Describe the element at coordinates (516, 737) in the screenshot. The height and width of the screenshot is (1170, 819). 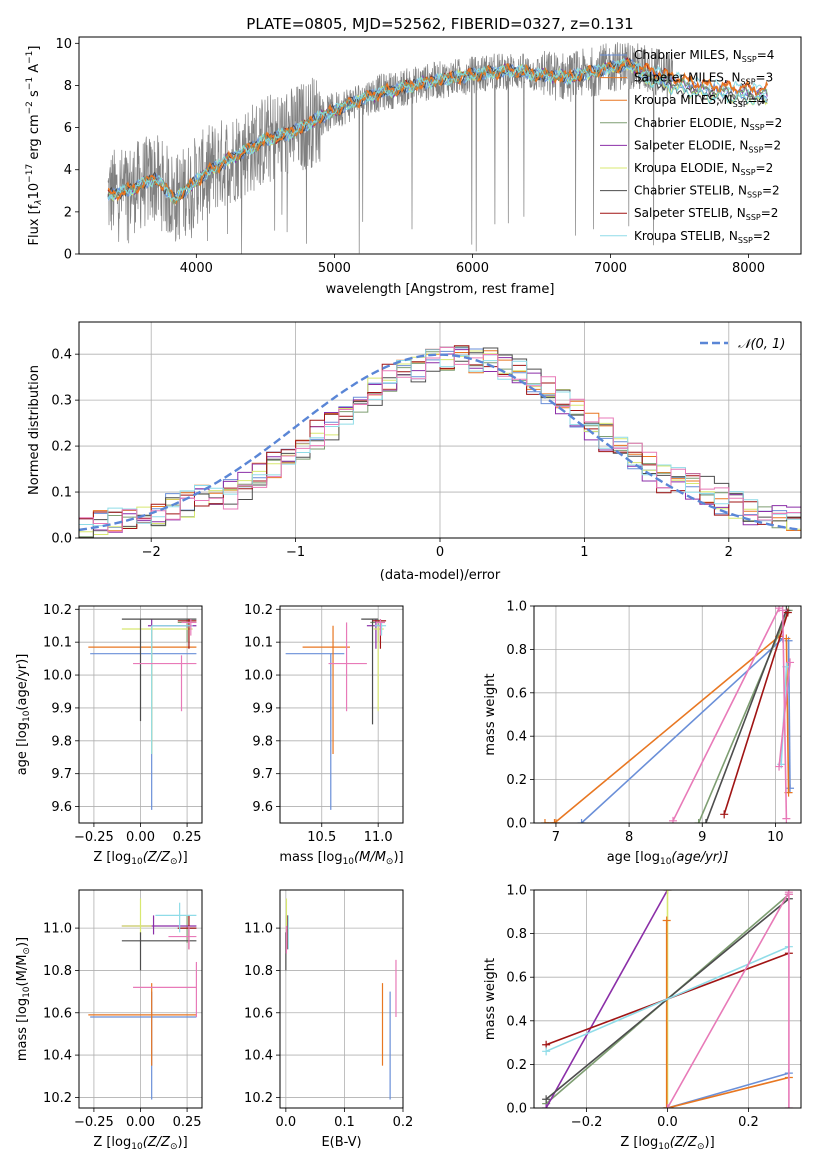
I see `y-tick-label: 0.4` at that location.